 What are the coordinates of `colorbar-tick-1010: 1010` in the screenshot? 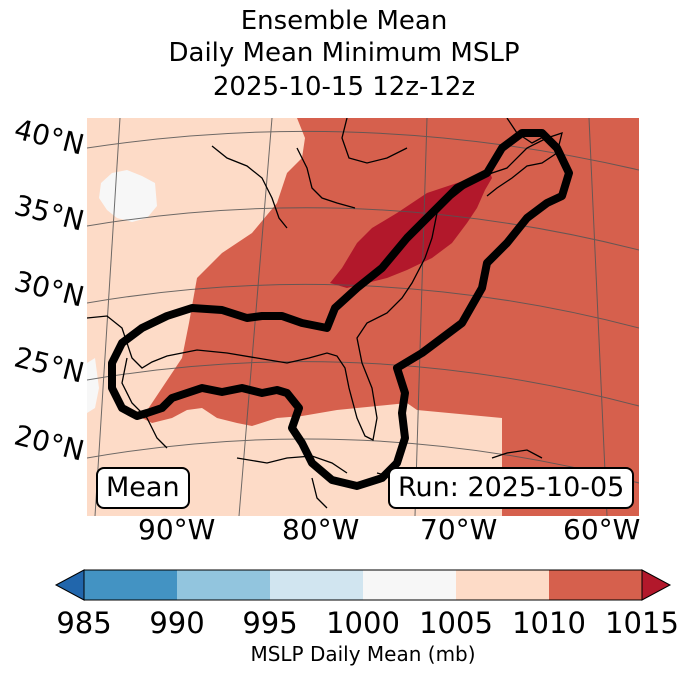 It's located at (549, 623).